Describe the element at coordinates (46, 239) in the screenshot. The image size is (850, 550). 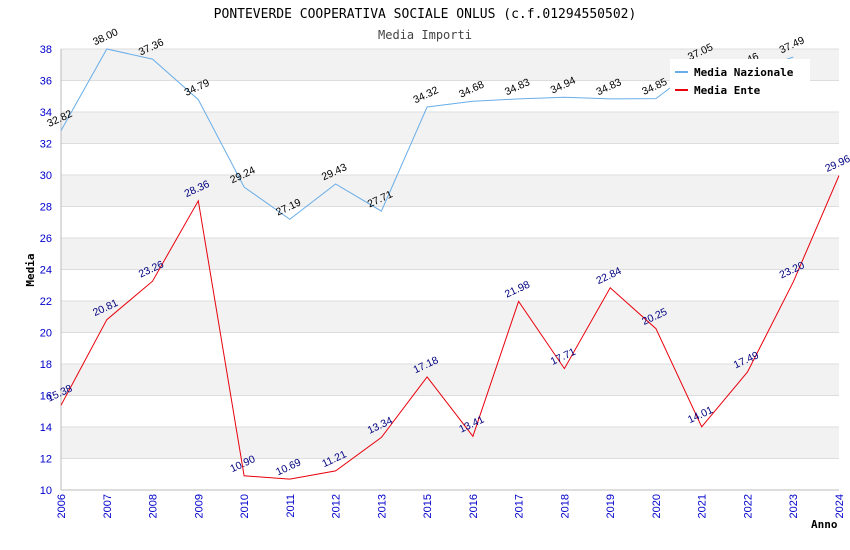
I see `y-tick-label: 26` at that location.